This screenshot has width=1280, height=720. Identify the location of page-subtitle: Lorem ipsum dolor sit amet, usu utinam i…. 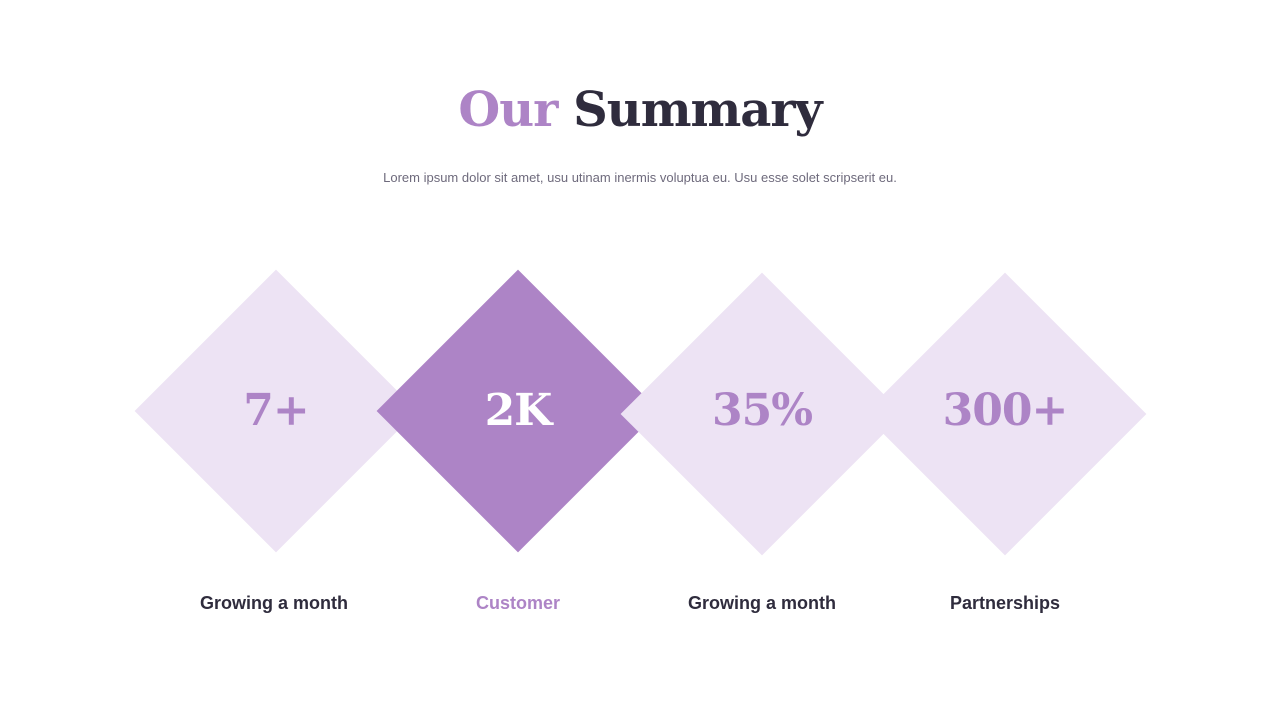
(640, 177).